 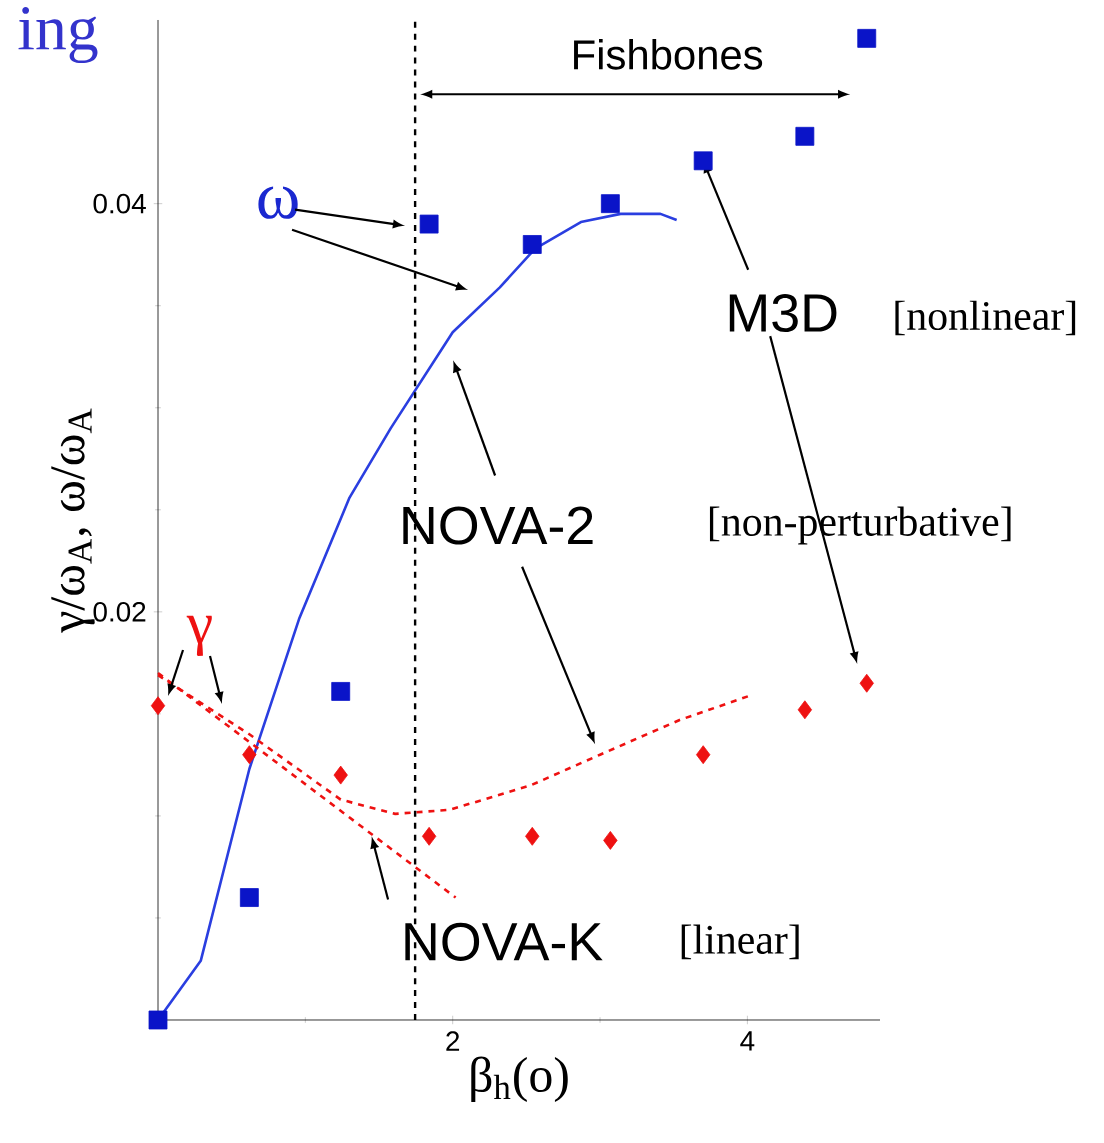 What do you see at coordinates (985, 318) in the screenshot?
I see `text: [nonlinear]` at bounding box center [985, 318].